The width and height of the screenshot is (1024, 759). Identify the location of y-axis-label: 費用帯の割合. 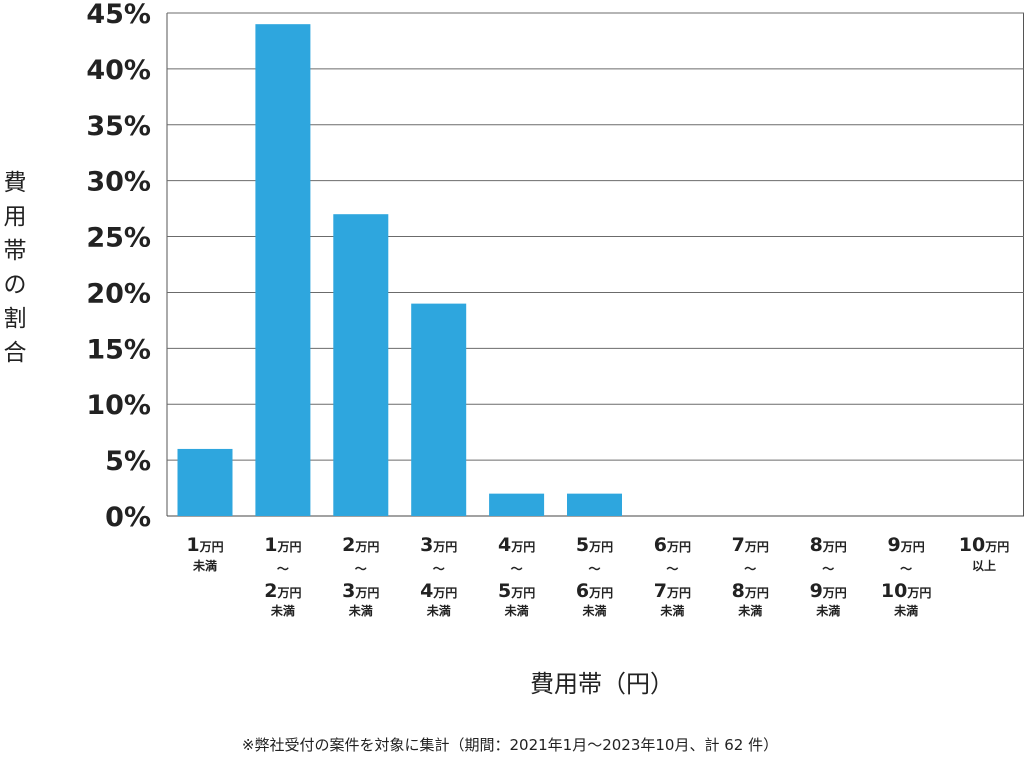
(15, 268).